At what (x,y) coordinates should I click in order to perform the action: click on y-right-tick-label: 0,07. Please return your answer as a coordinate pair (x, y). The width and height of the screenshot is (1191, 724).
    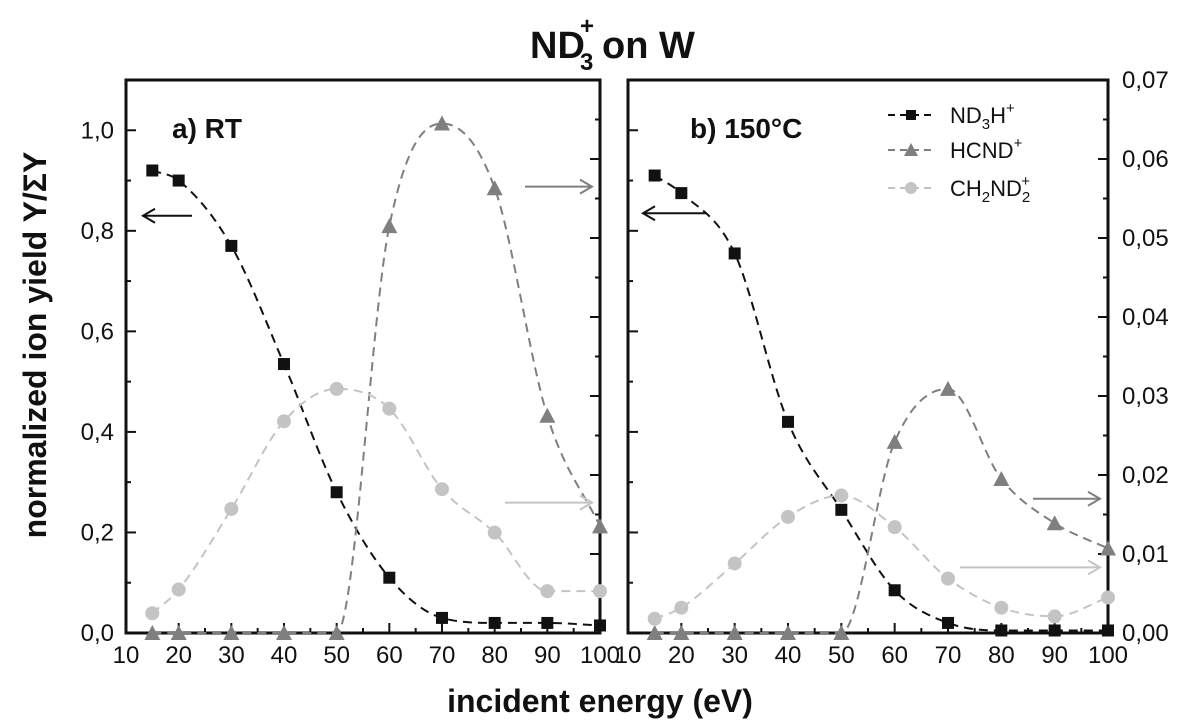
    Looking at the image, I should click on (1145, 80).